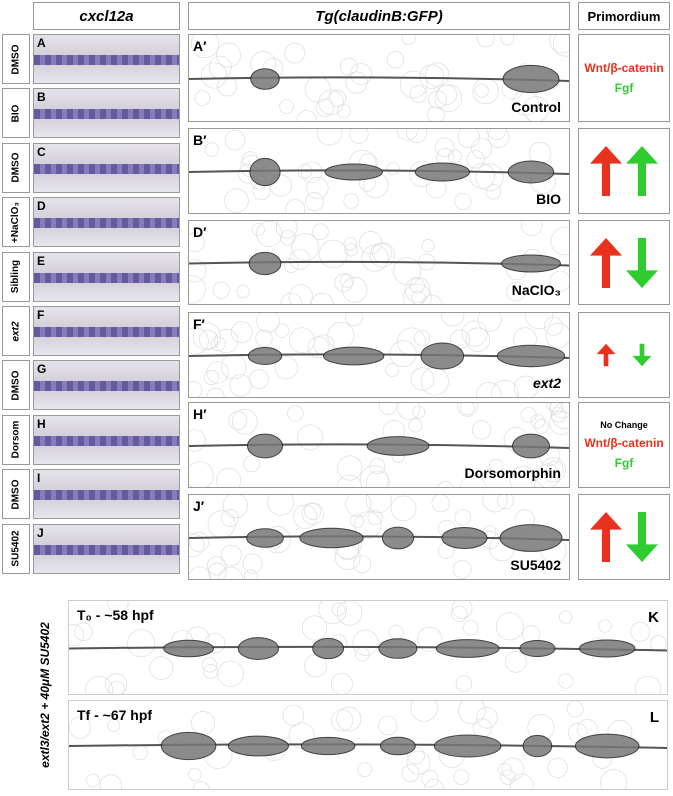  I want to click on panel-letter: B′, so click(200, 140).